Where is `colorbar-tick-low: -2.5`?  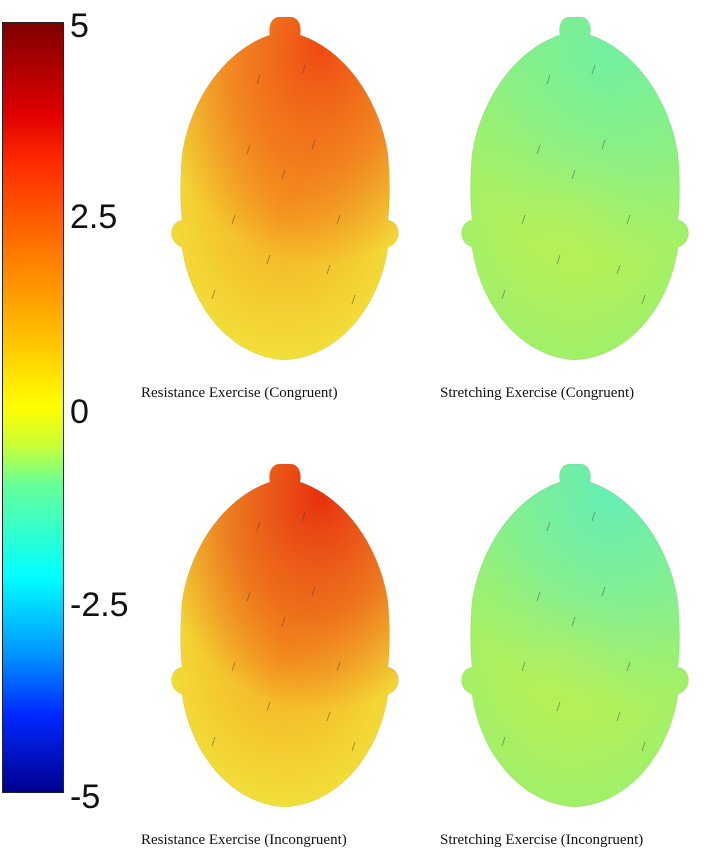
colorbar-tick-low: -2.5 is located at coordinates (99, 605).